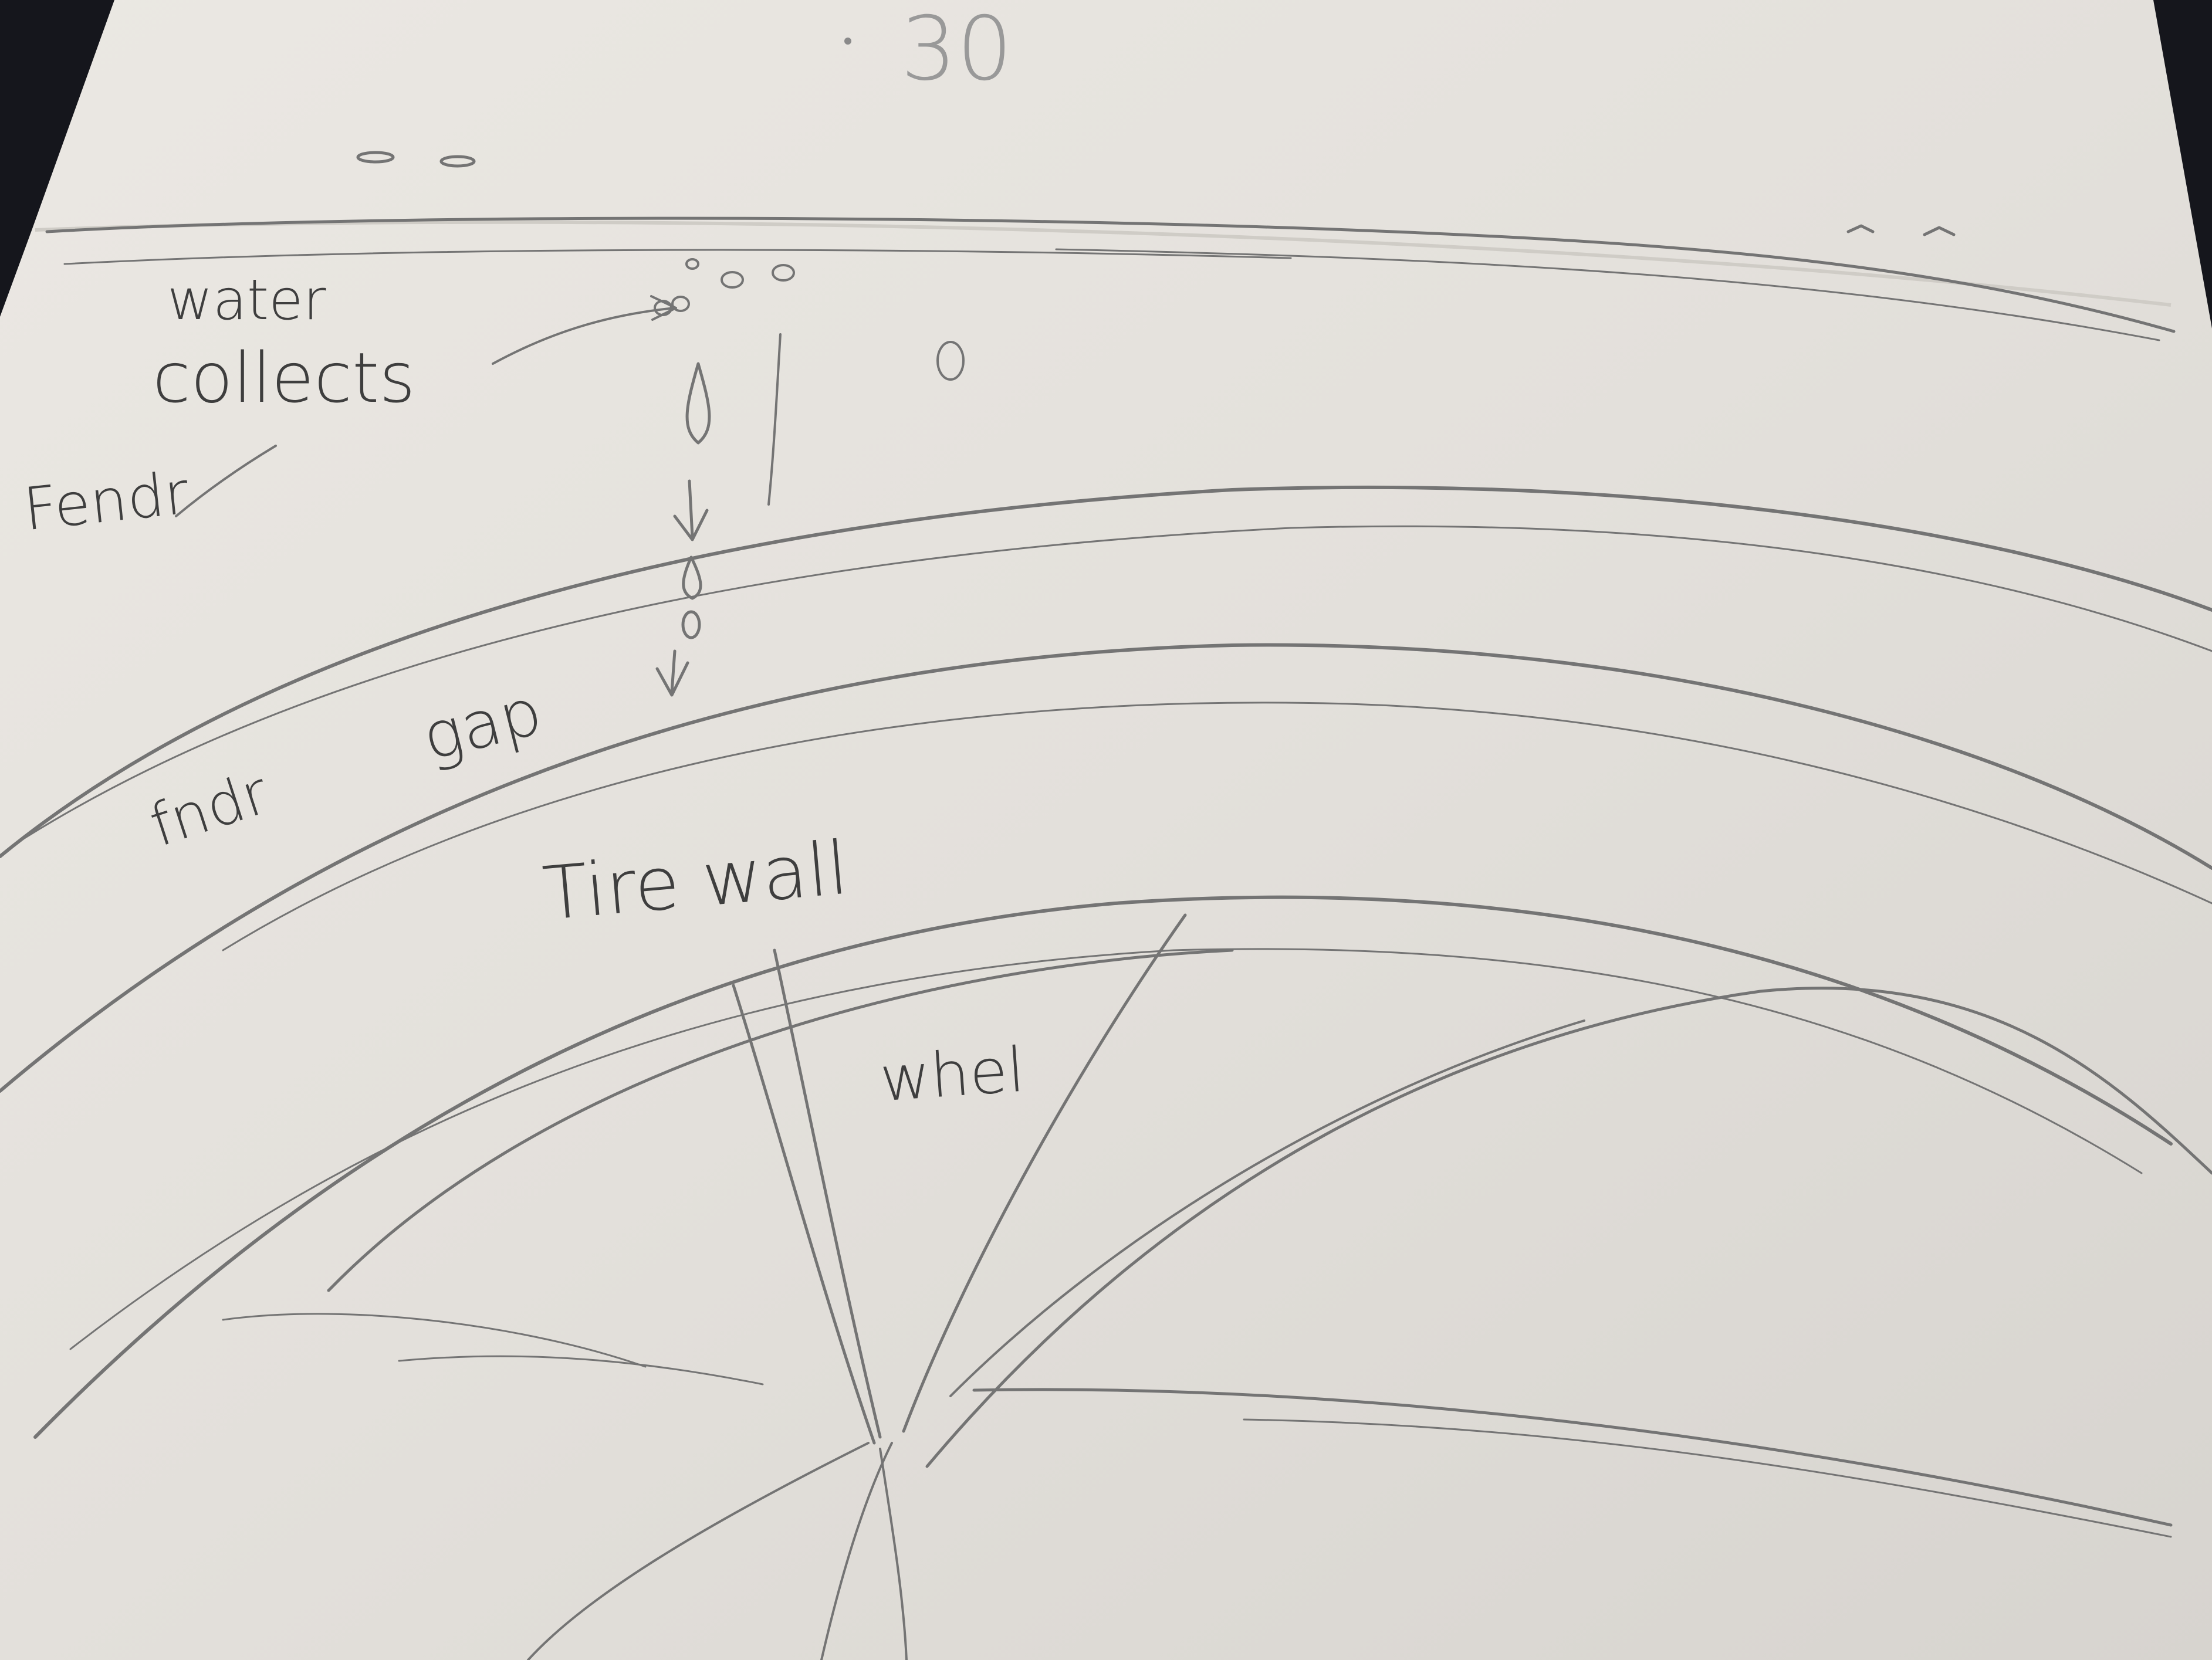 The height and width of the screenshot is (1660, 2212). What do you see at coordinates (957, 50) in the screenshot?
I see `page-number: 30` at bounding box center [957, 50].